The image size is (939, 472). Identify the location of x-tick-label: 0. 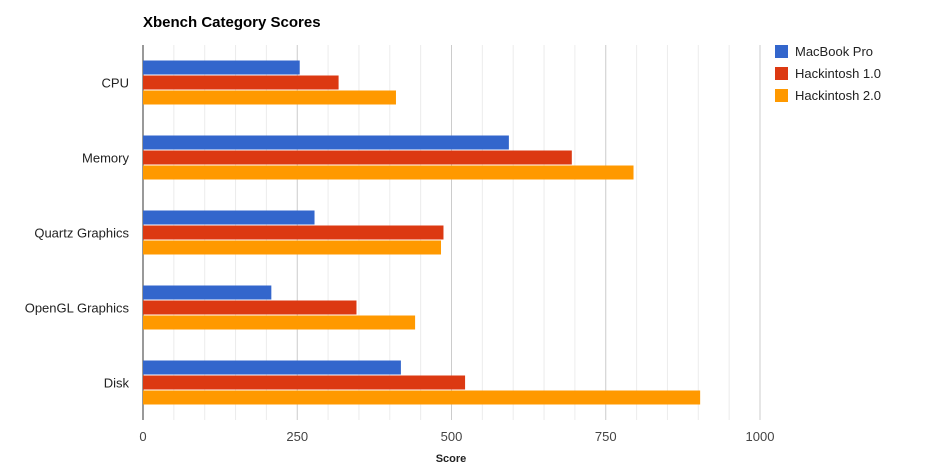
(142, 436).